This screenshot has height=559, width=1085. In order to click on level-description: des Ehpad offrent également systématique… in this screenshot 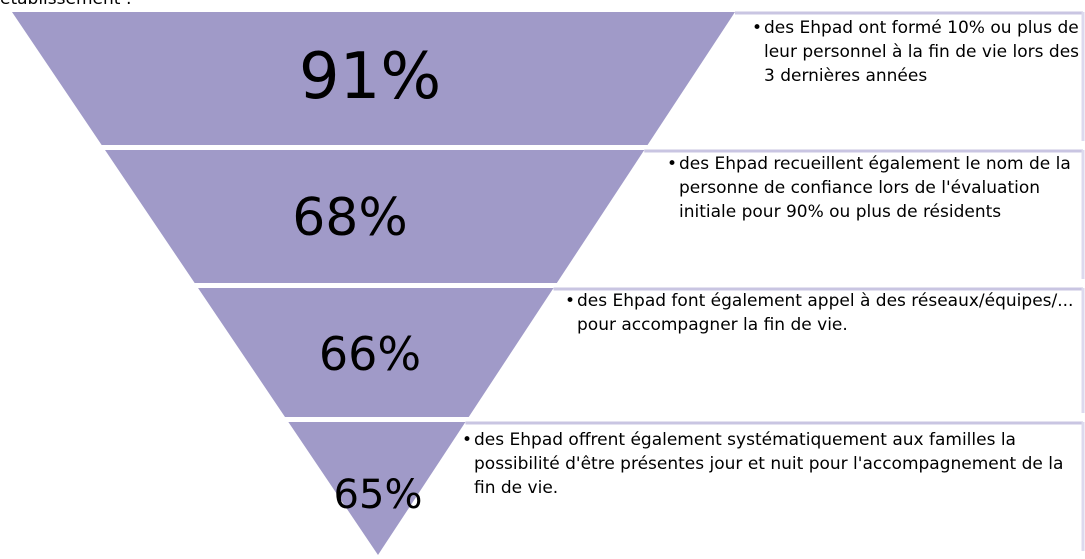, I will do `click(773, 464)`.